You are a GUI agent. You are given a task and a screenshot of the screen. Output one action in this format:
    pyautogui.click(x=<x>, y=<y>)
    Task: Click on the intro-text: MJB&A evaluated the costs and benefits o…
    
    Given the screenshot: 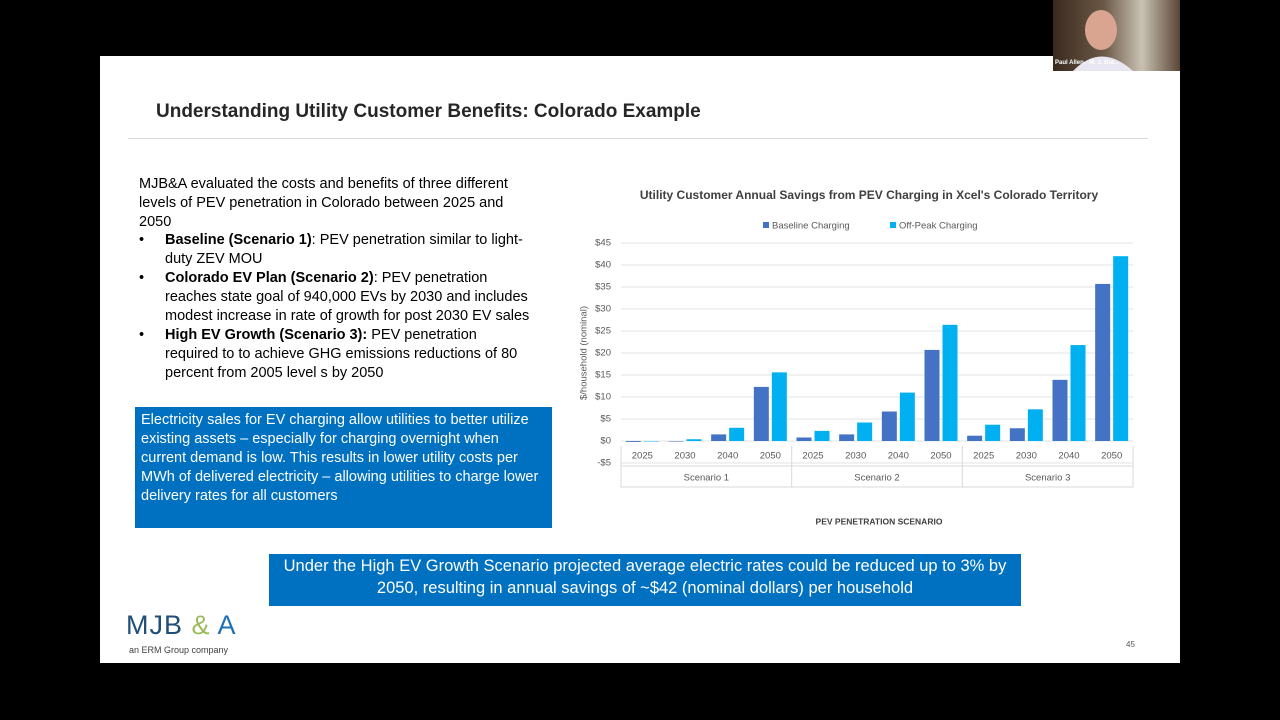 What is the action you would take?
    pyautogui.click(x=323, y=203)
    